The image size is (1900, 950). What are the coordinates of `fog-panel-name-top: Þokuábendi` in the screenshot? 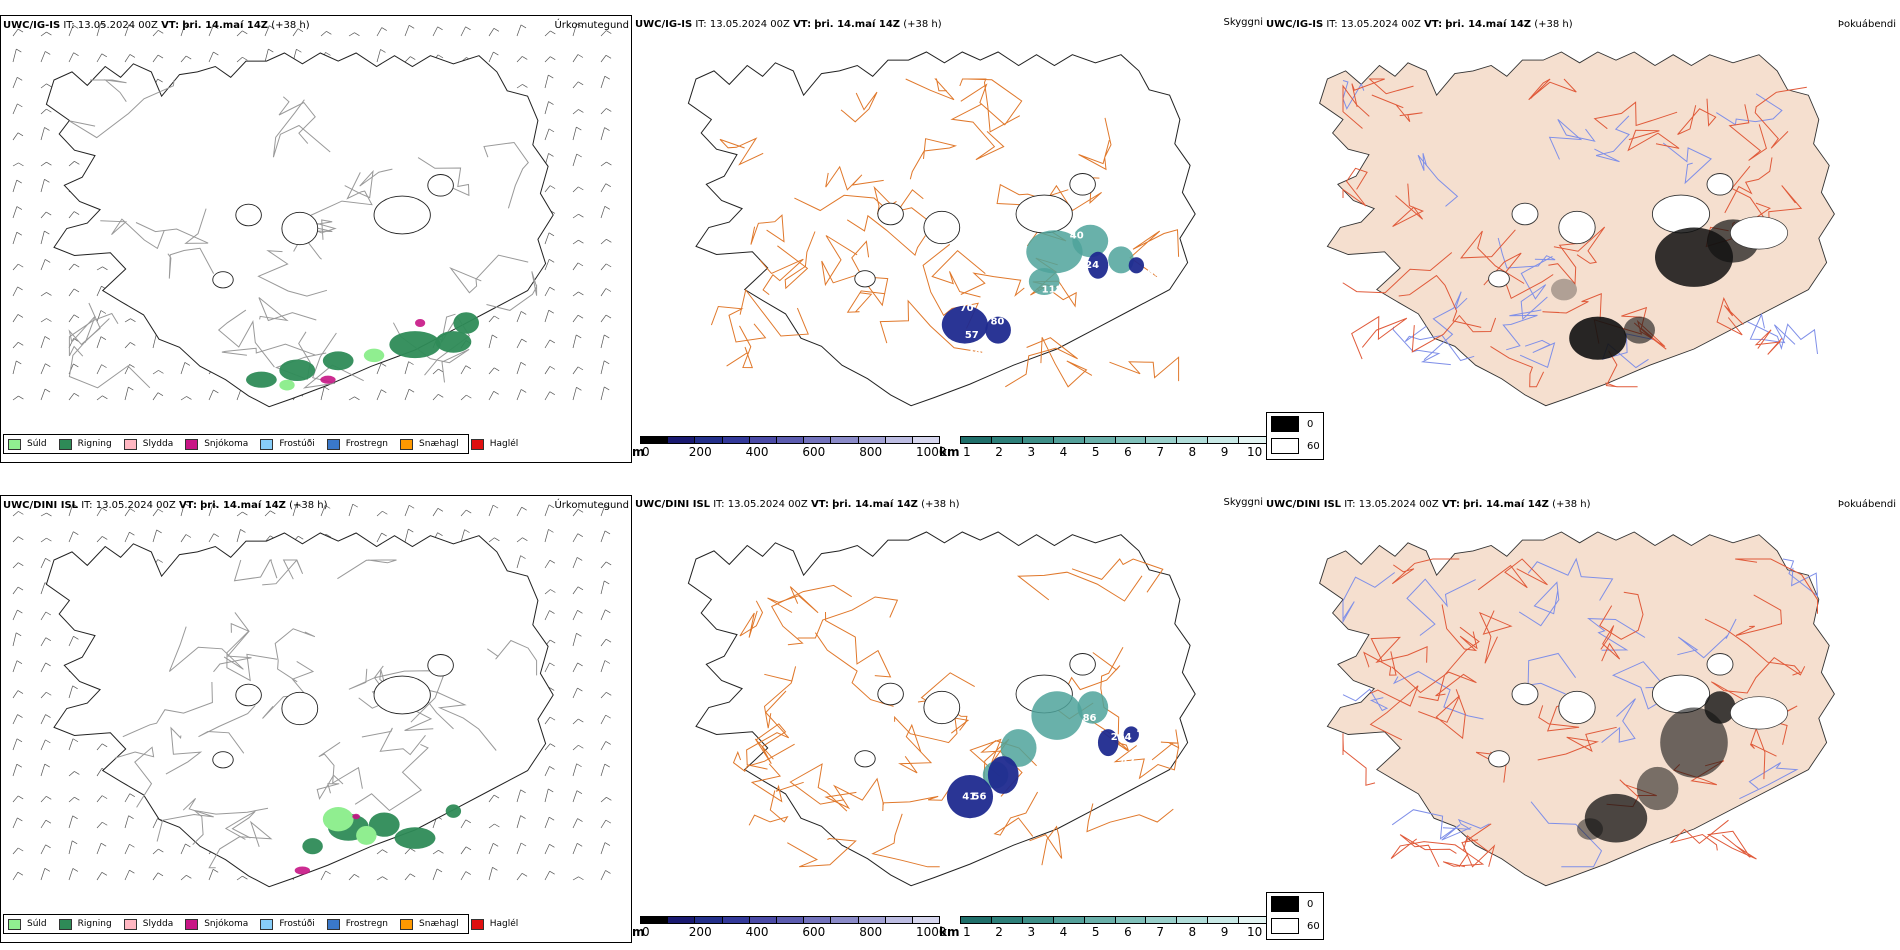 It's located at (1866, 24).